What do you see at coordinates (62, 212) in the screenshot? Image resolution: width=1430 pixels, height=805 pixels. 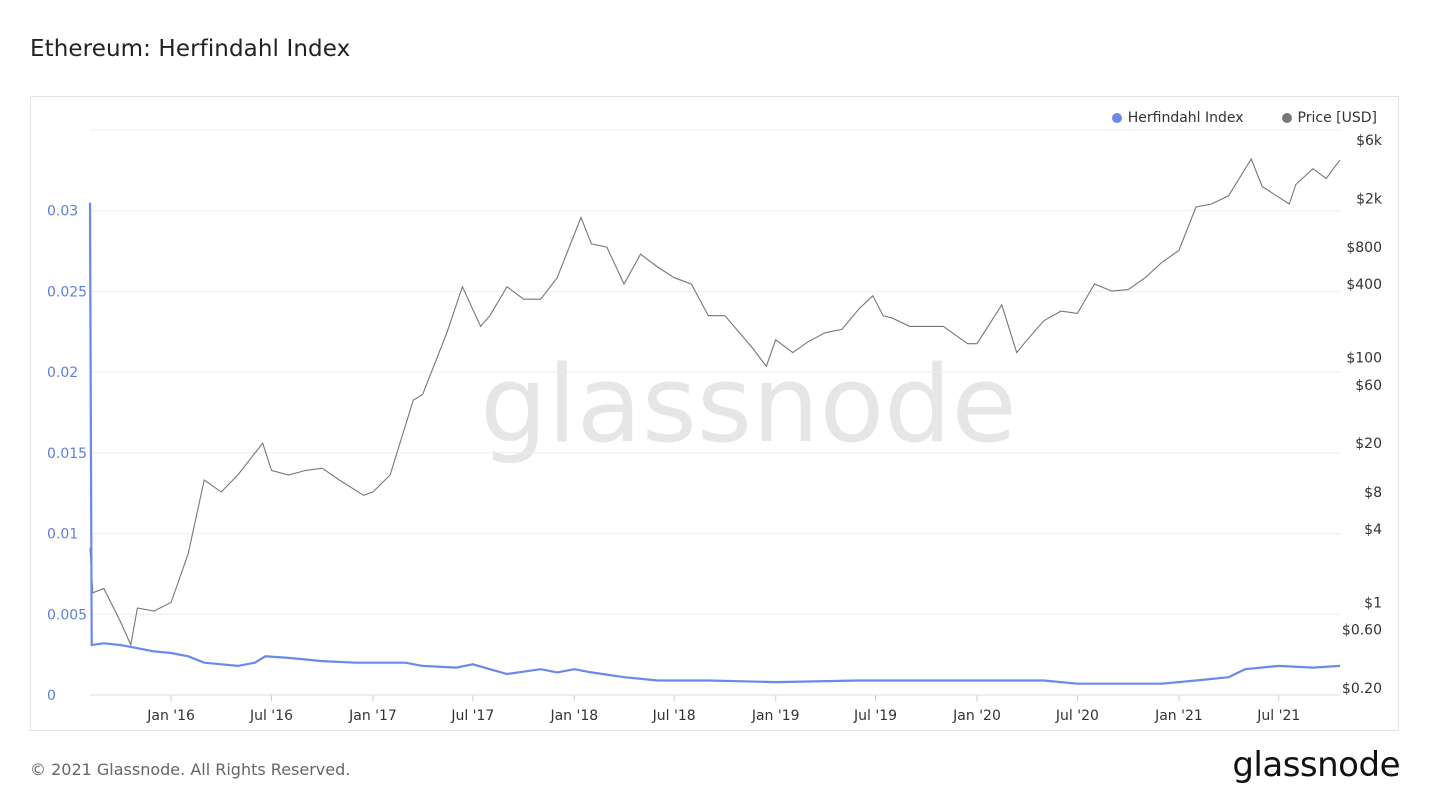 I see `left-tick-label: 0.03` at bounding box center [62, 212].